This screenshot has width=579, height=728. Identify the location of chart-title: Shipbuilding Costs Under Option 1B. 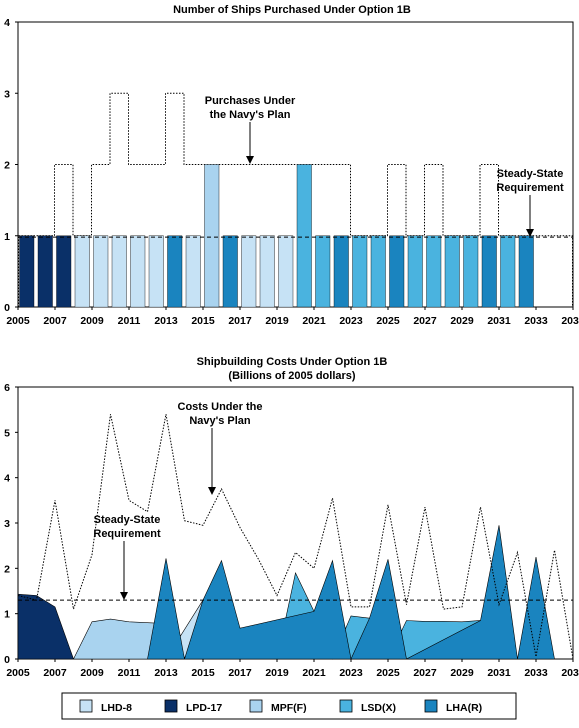
(292, 362).